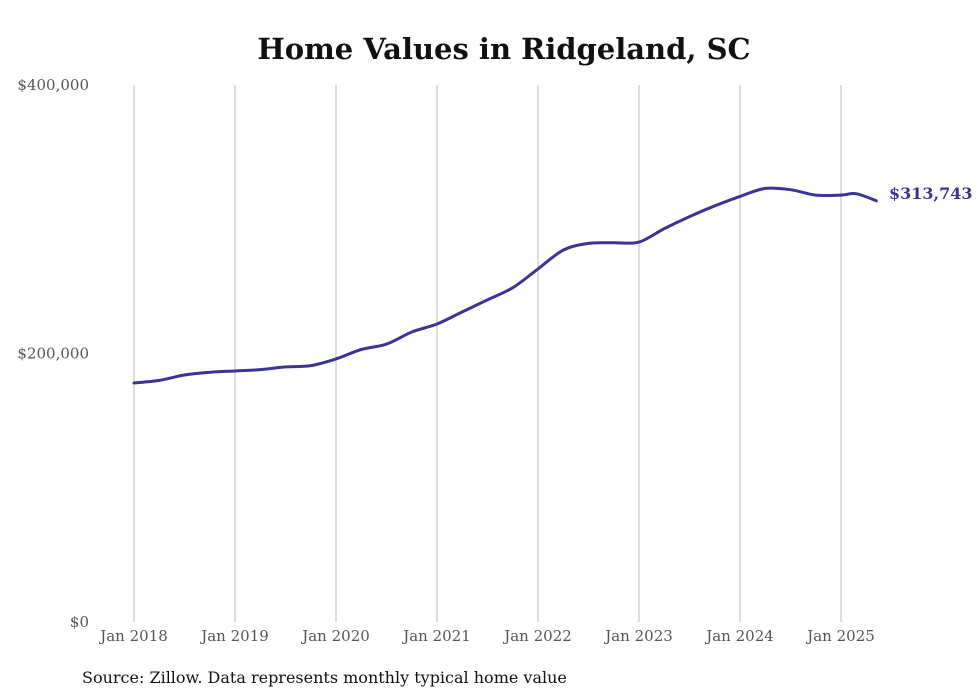 Image resolution: width=980 pixels, height=699 pixels. What do you see at coordinates (53, 85) in the screenshot?
I see `y-tick-label: $400,000` at bounding box center [53, 85].